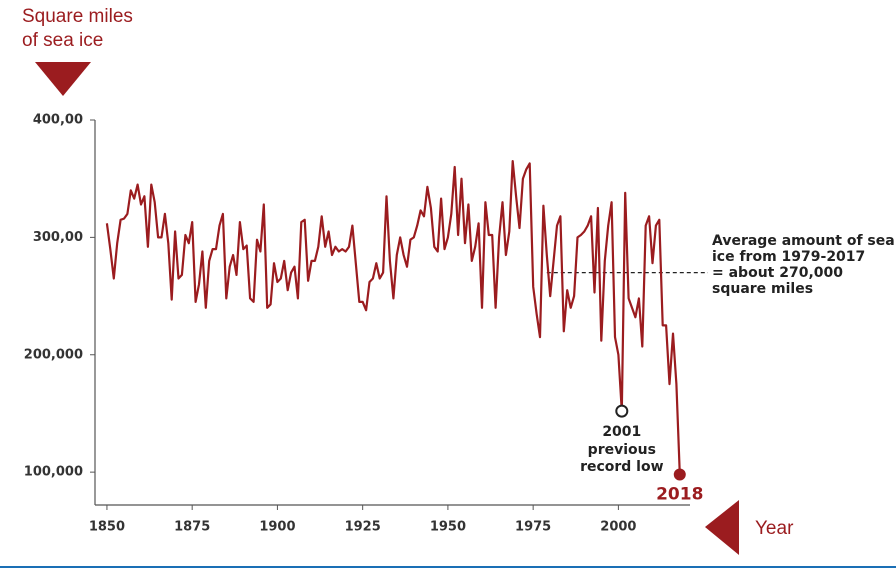 The height and width of the screenshot is (573, 896). What do you see at coordinates (622, 467) in the screenshot?
I see `record-low-text: record low` at bounding box center [622, 467].